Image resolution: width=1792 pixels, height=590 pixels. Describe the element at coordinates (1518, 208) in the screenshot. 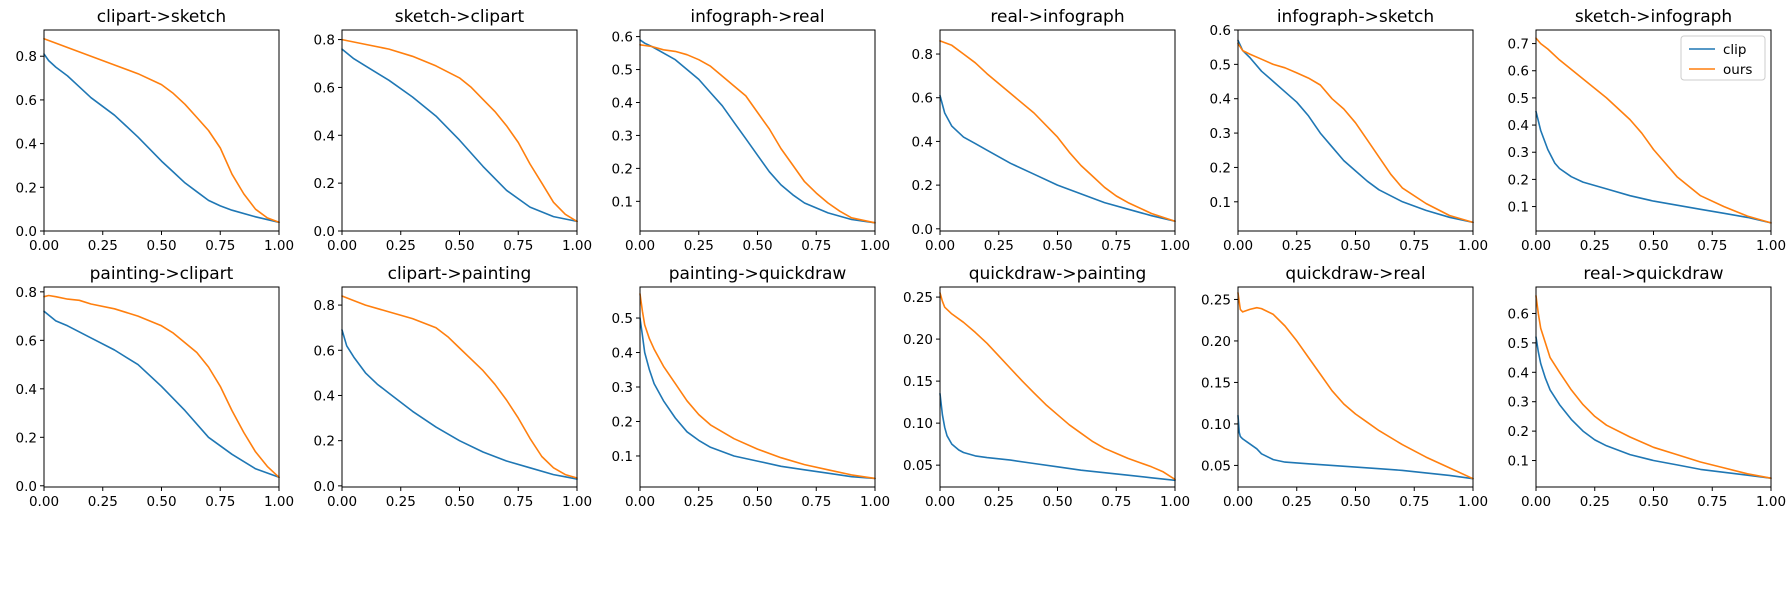

I see `y-tick-label: 0.1` at that location.